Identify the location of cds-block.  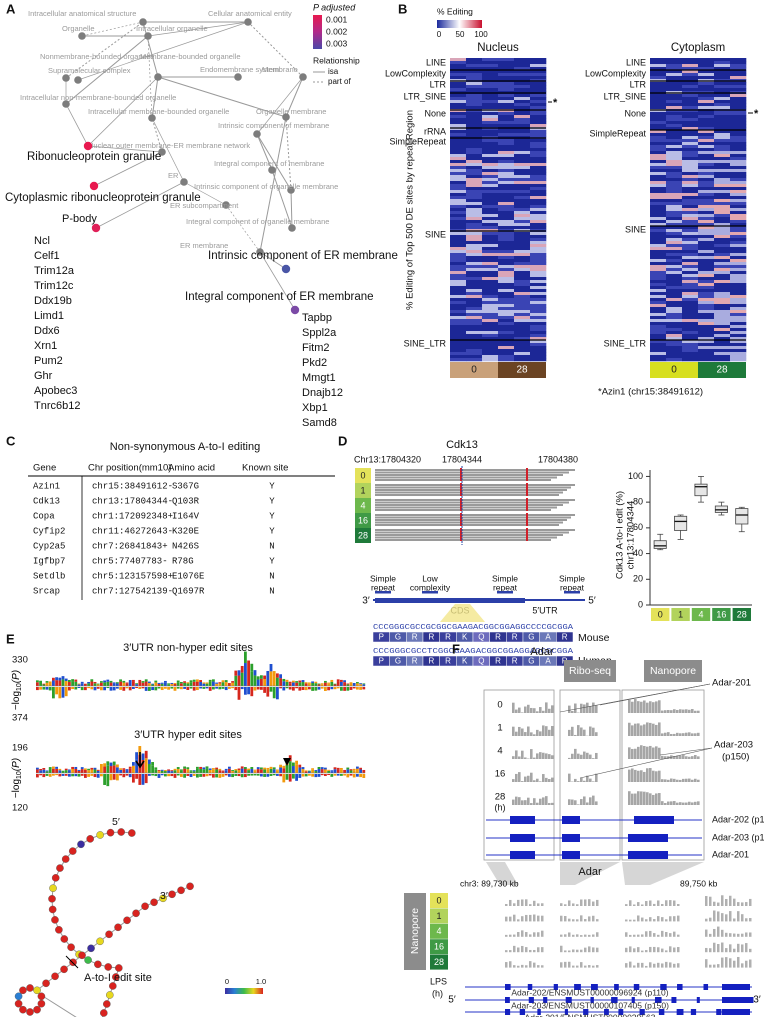
(450, 600).